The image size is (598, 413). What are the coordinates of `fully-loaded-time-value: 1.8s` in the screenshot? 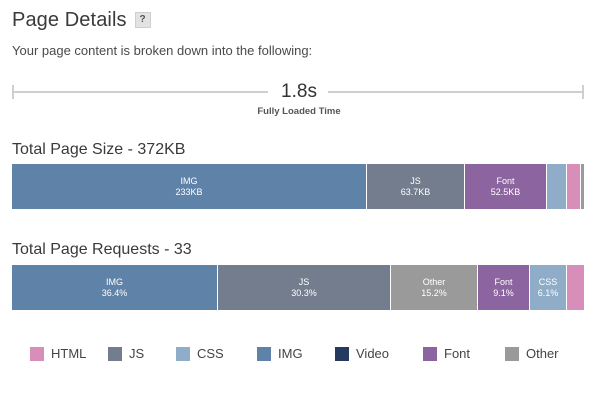 It's located at (299, 91).